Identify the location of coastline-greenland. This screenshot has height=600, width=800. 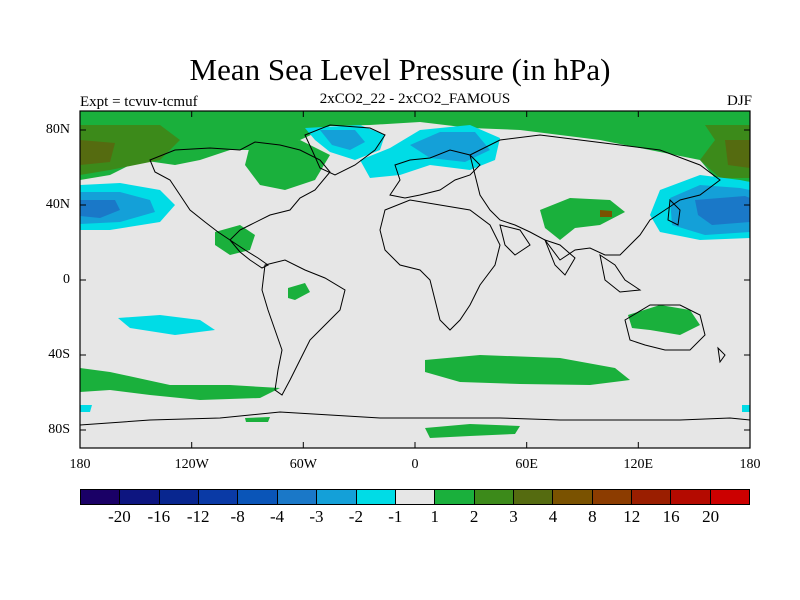
(345, 150).